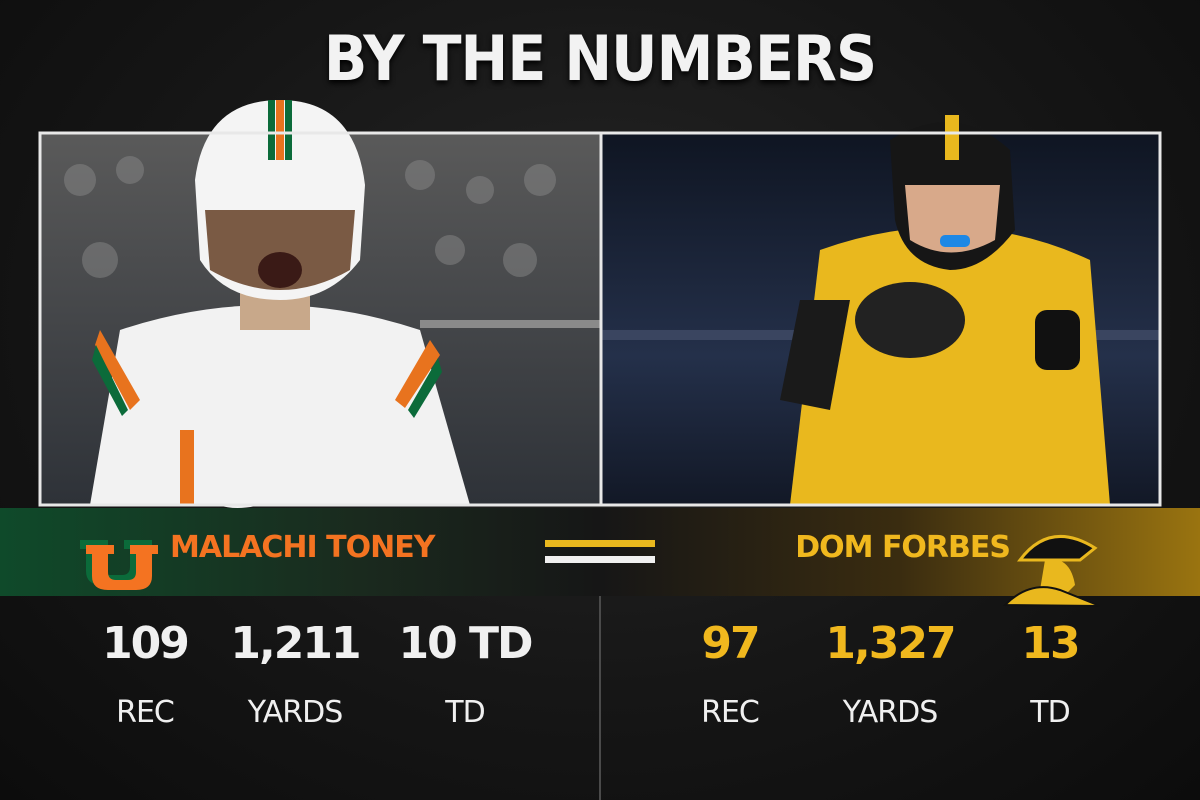  Describe the element at coordinates (1050, 643) in the screenshot. I see `stat-value: 13` at that location.